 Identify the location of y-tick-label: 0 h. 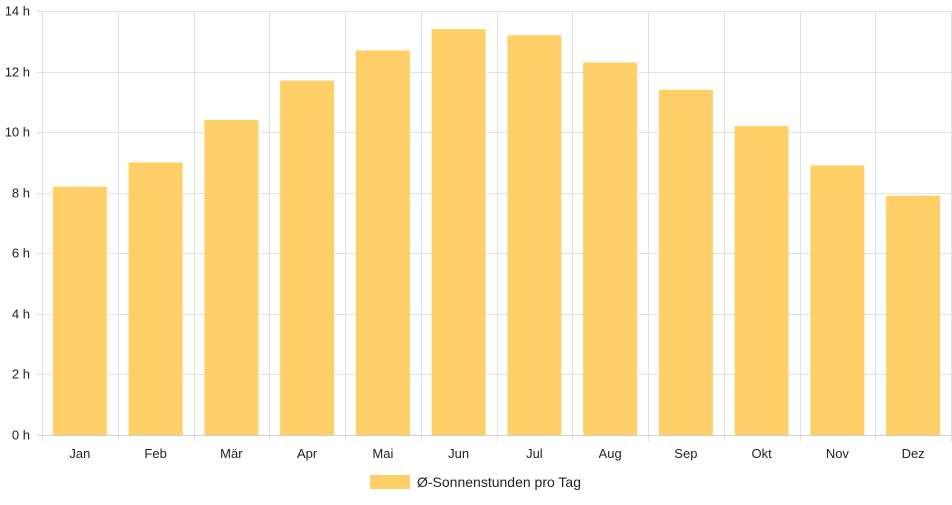
(21, 435).